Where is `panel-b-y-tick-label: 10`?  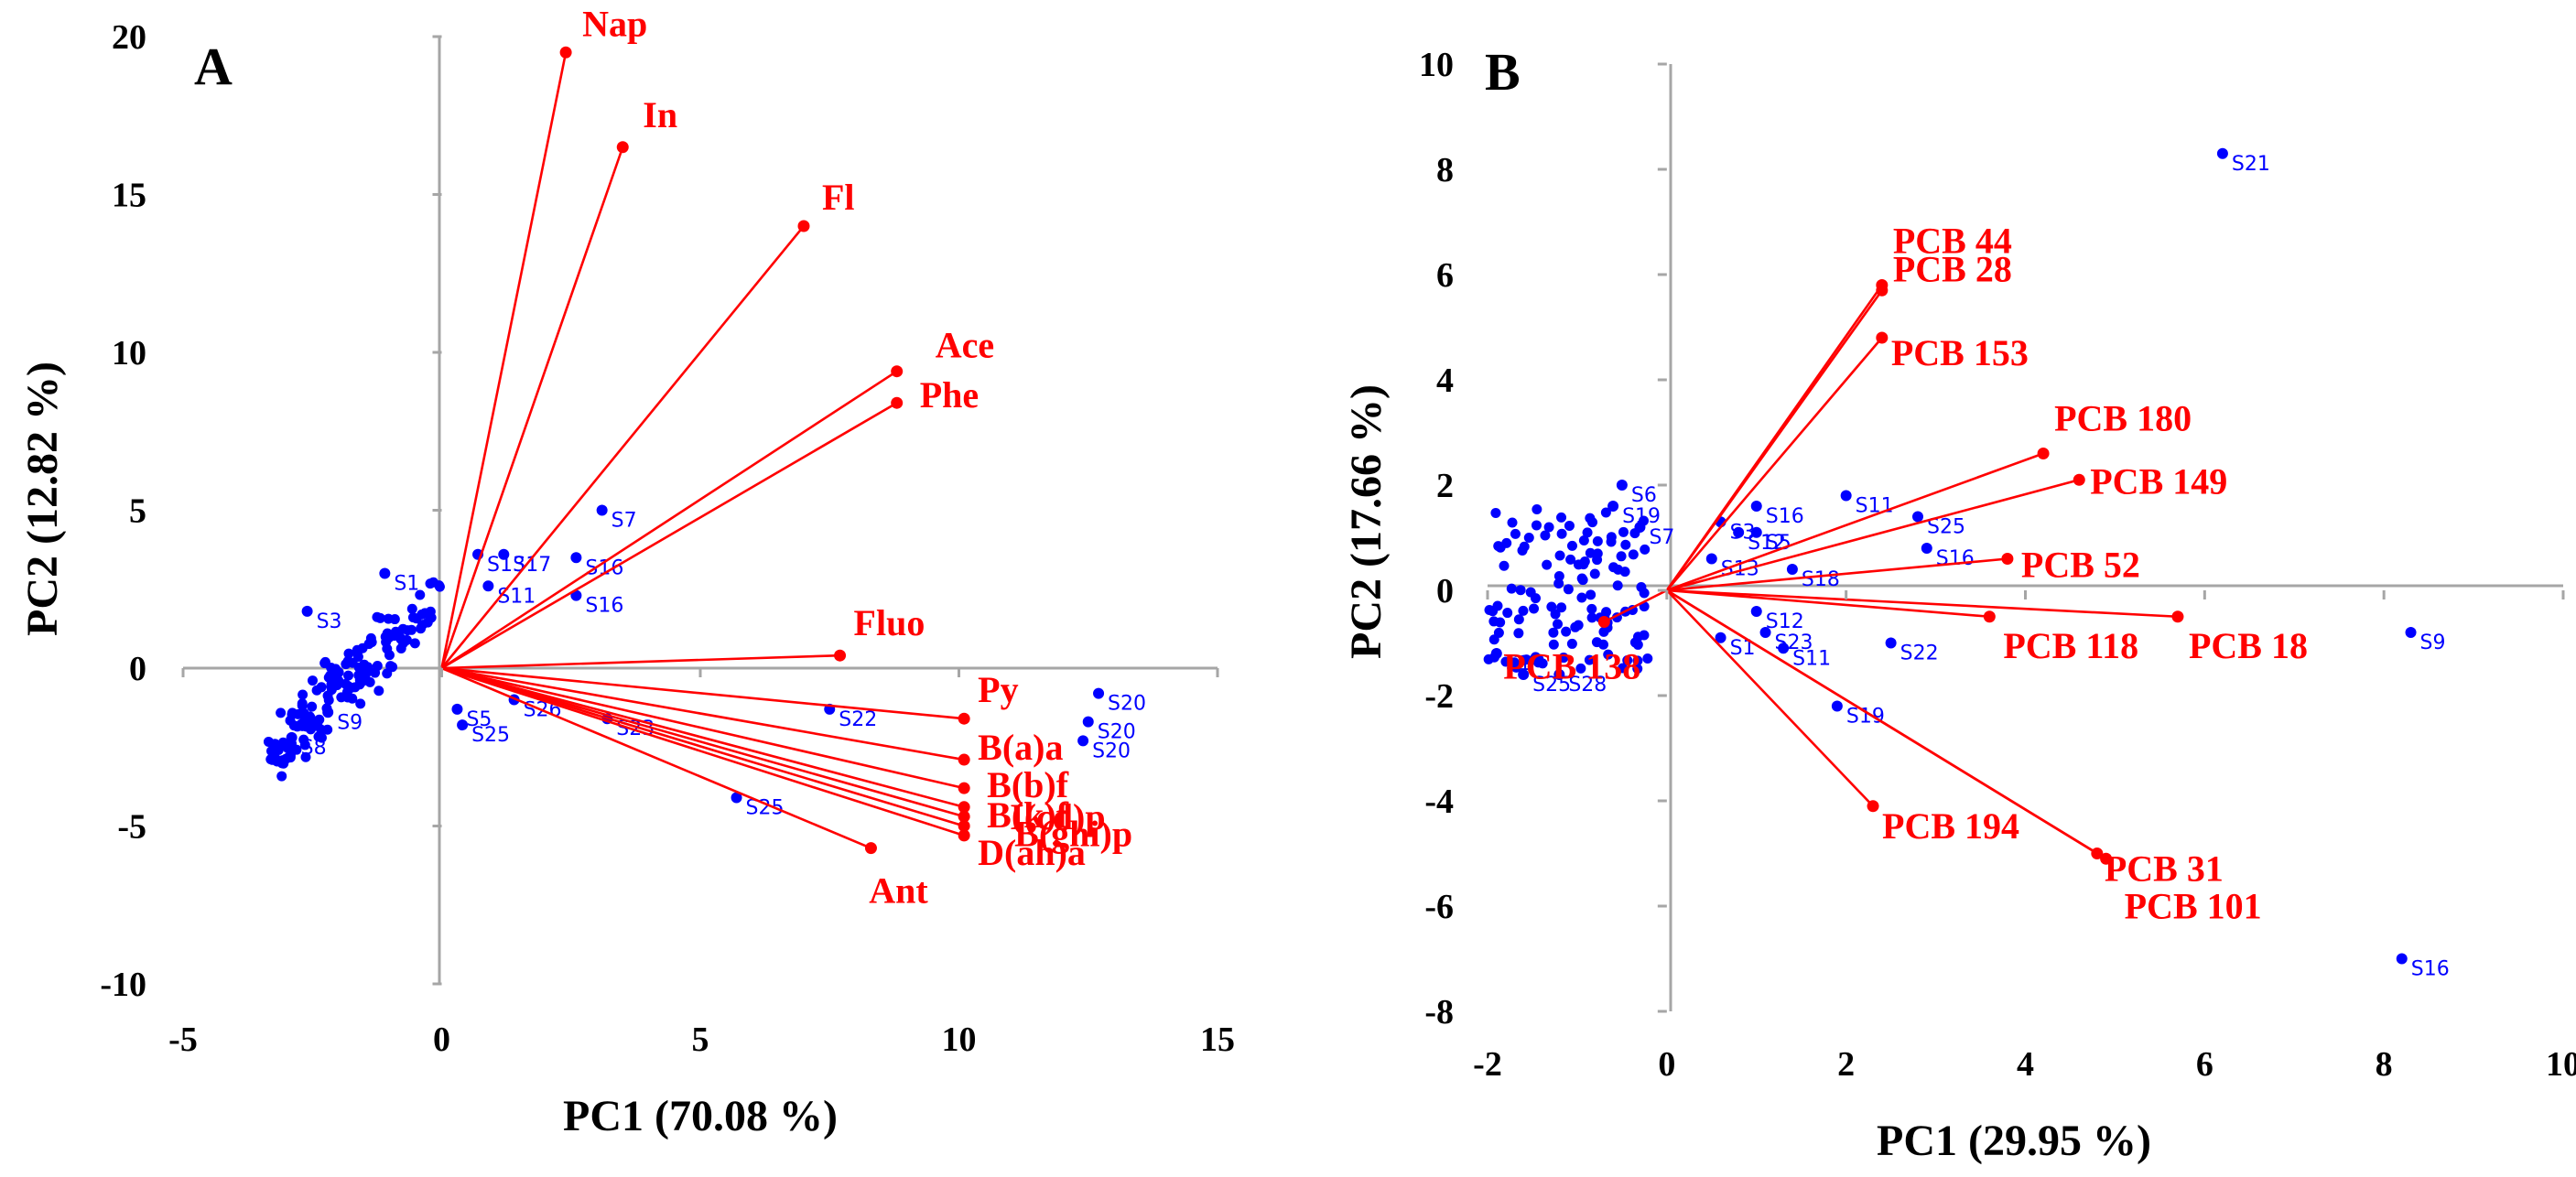 panel-b-y-tick-label: 10 is located at coordinates (1437, 65).